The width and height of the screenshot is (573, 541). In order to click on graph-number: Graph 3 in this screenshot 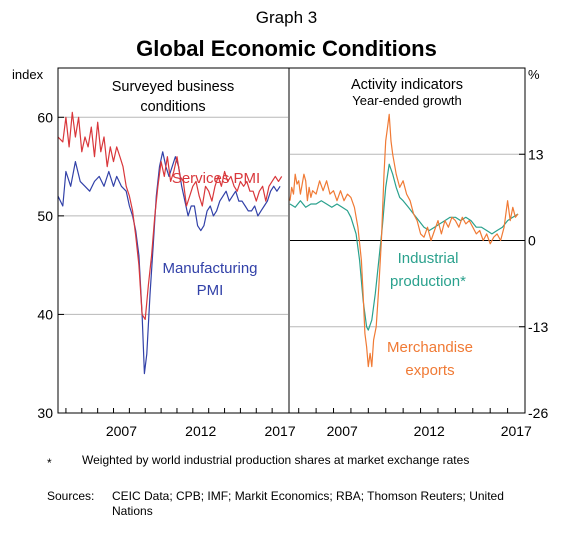, I will do `click(286, 17)`.